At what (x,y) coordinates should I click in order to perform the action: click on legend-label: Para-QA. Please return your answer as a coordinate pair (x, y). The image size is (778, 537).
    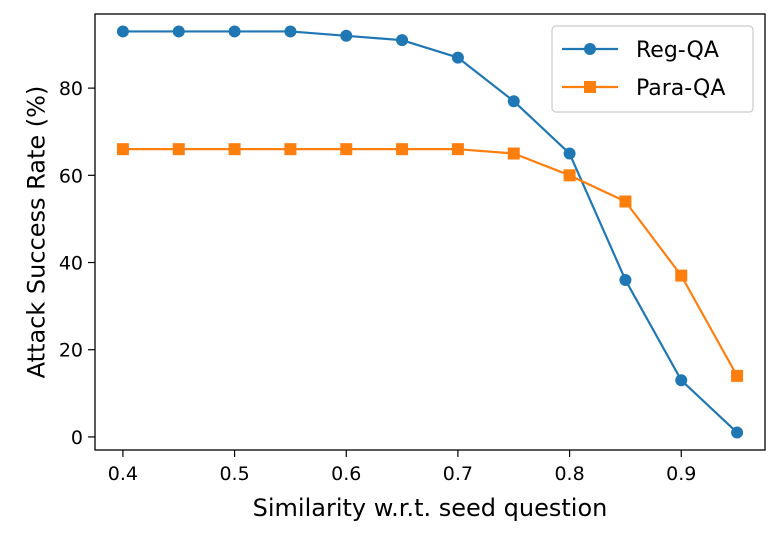
    Looking at the image, I should click on (680, 88).